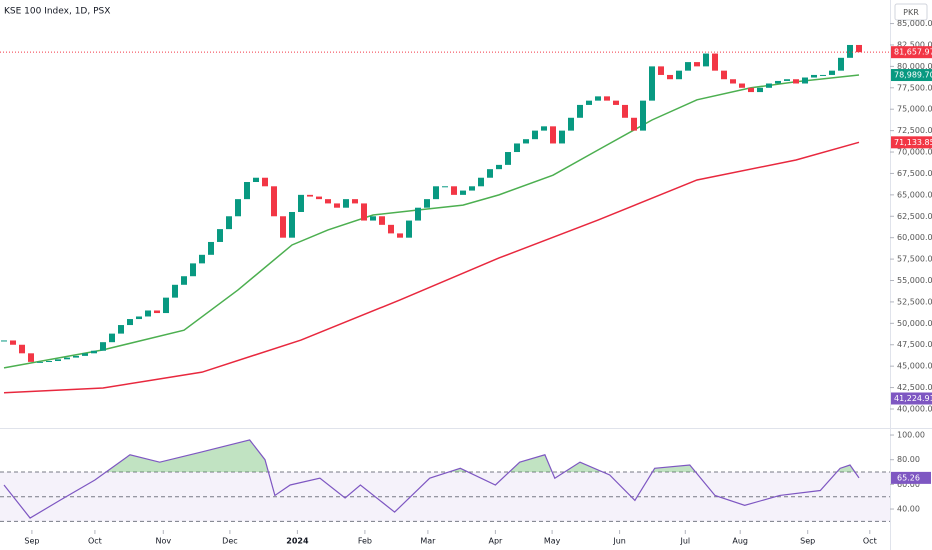 The image size is (932, 550). I want to click on rsi-badge-label: 65.26, so click(908, 477).